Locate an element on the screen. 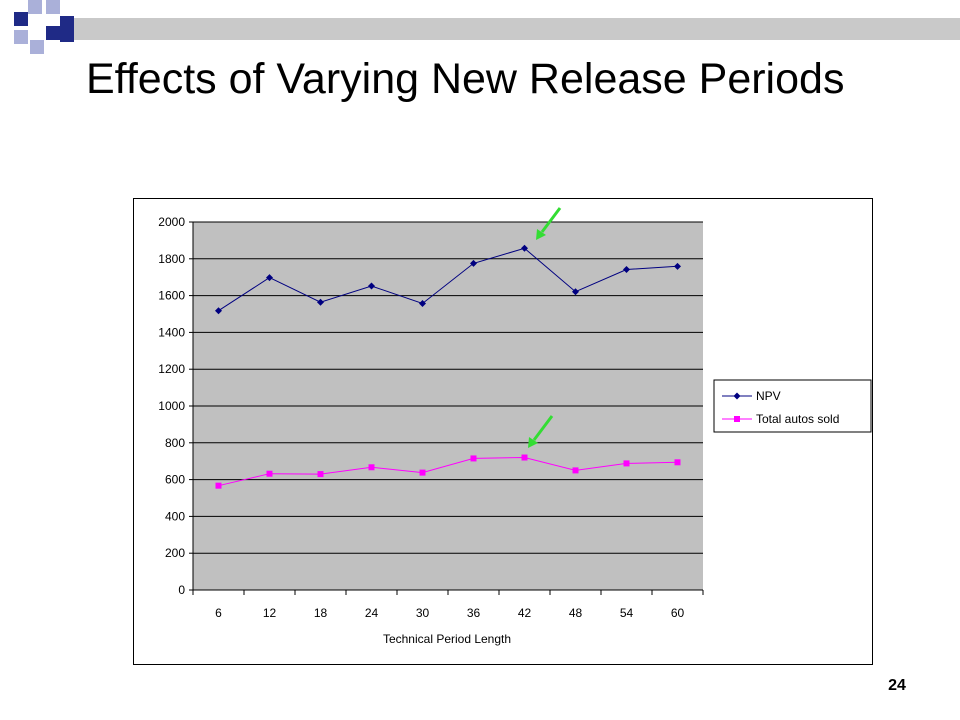 The width and height of the screenshot is (960, 720). y-axis-ticks: 0 200 400 600 800 1000 1200 1400 1600 1800 2000 is located at coordinates (175, 406).